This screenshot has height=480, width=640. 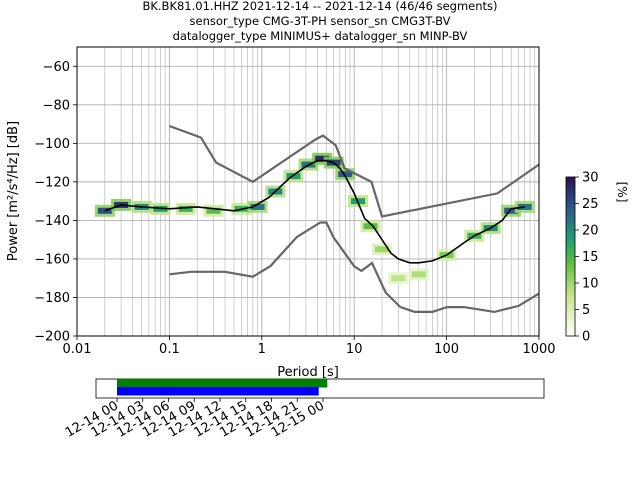 I want to click on colorbar-tick-label: 0, so click(x=586, y=337).